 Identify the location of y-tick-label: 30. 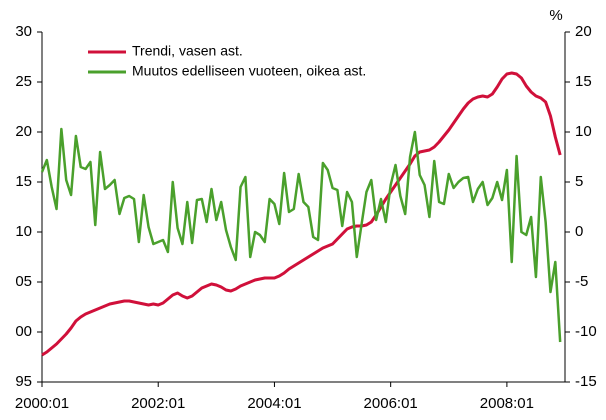
(23, 31).